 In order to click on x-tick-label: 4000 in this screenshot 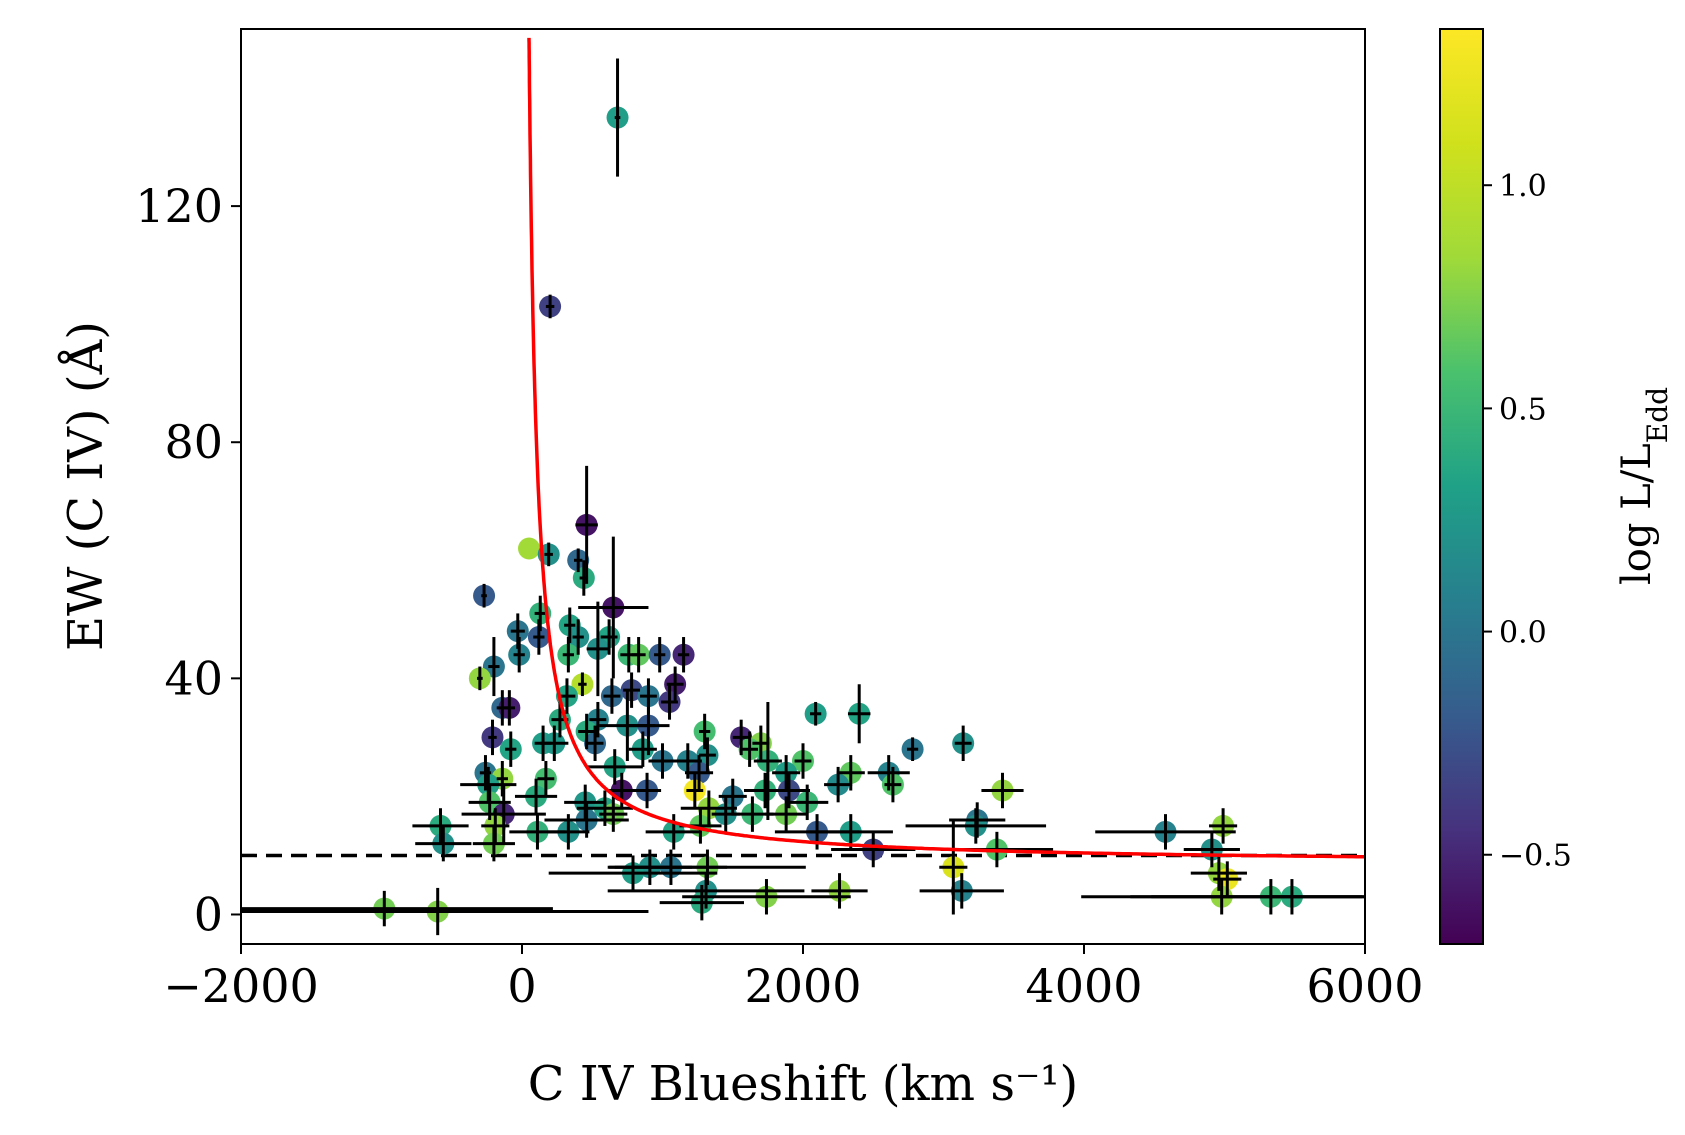, I will do `click(1083, 986)`.